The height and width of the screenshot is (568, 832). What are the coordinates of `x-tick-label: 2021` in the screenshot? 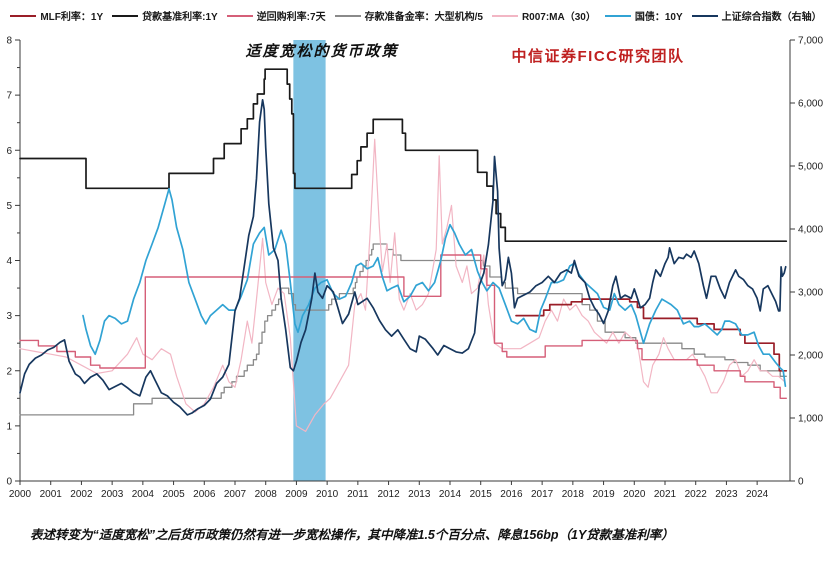 It's located at (665, 494).